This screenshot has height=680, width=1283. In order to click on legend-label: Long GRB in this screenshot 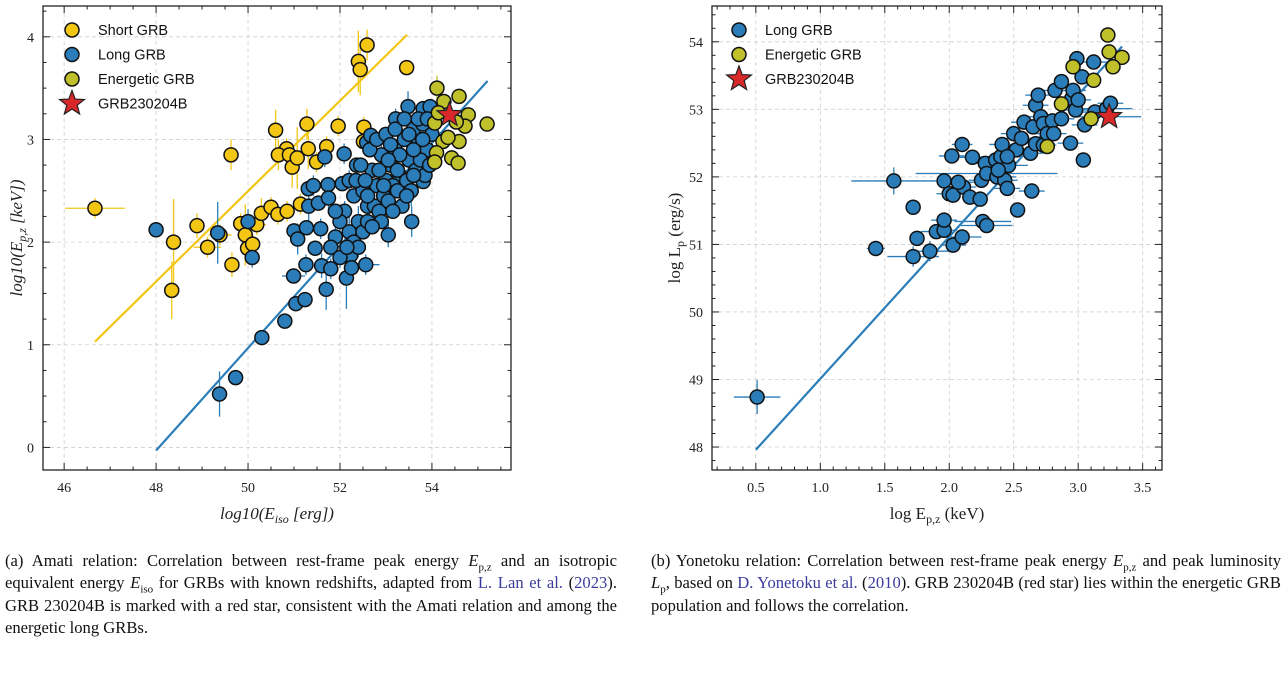, I will do `click(799, 31)`.